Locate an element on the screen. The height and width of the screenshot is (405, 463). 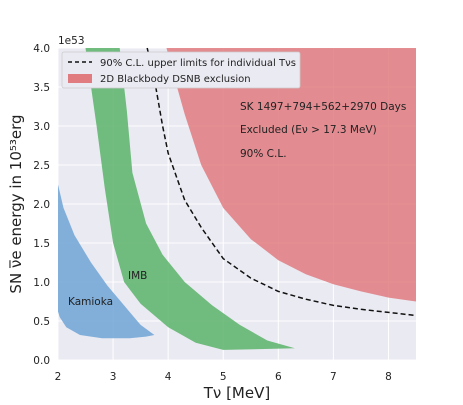
y-tick-label: 2.0 is located at coordinates (41, 205).